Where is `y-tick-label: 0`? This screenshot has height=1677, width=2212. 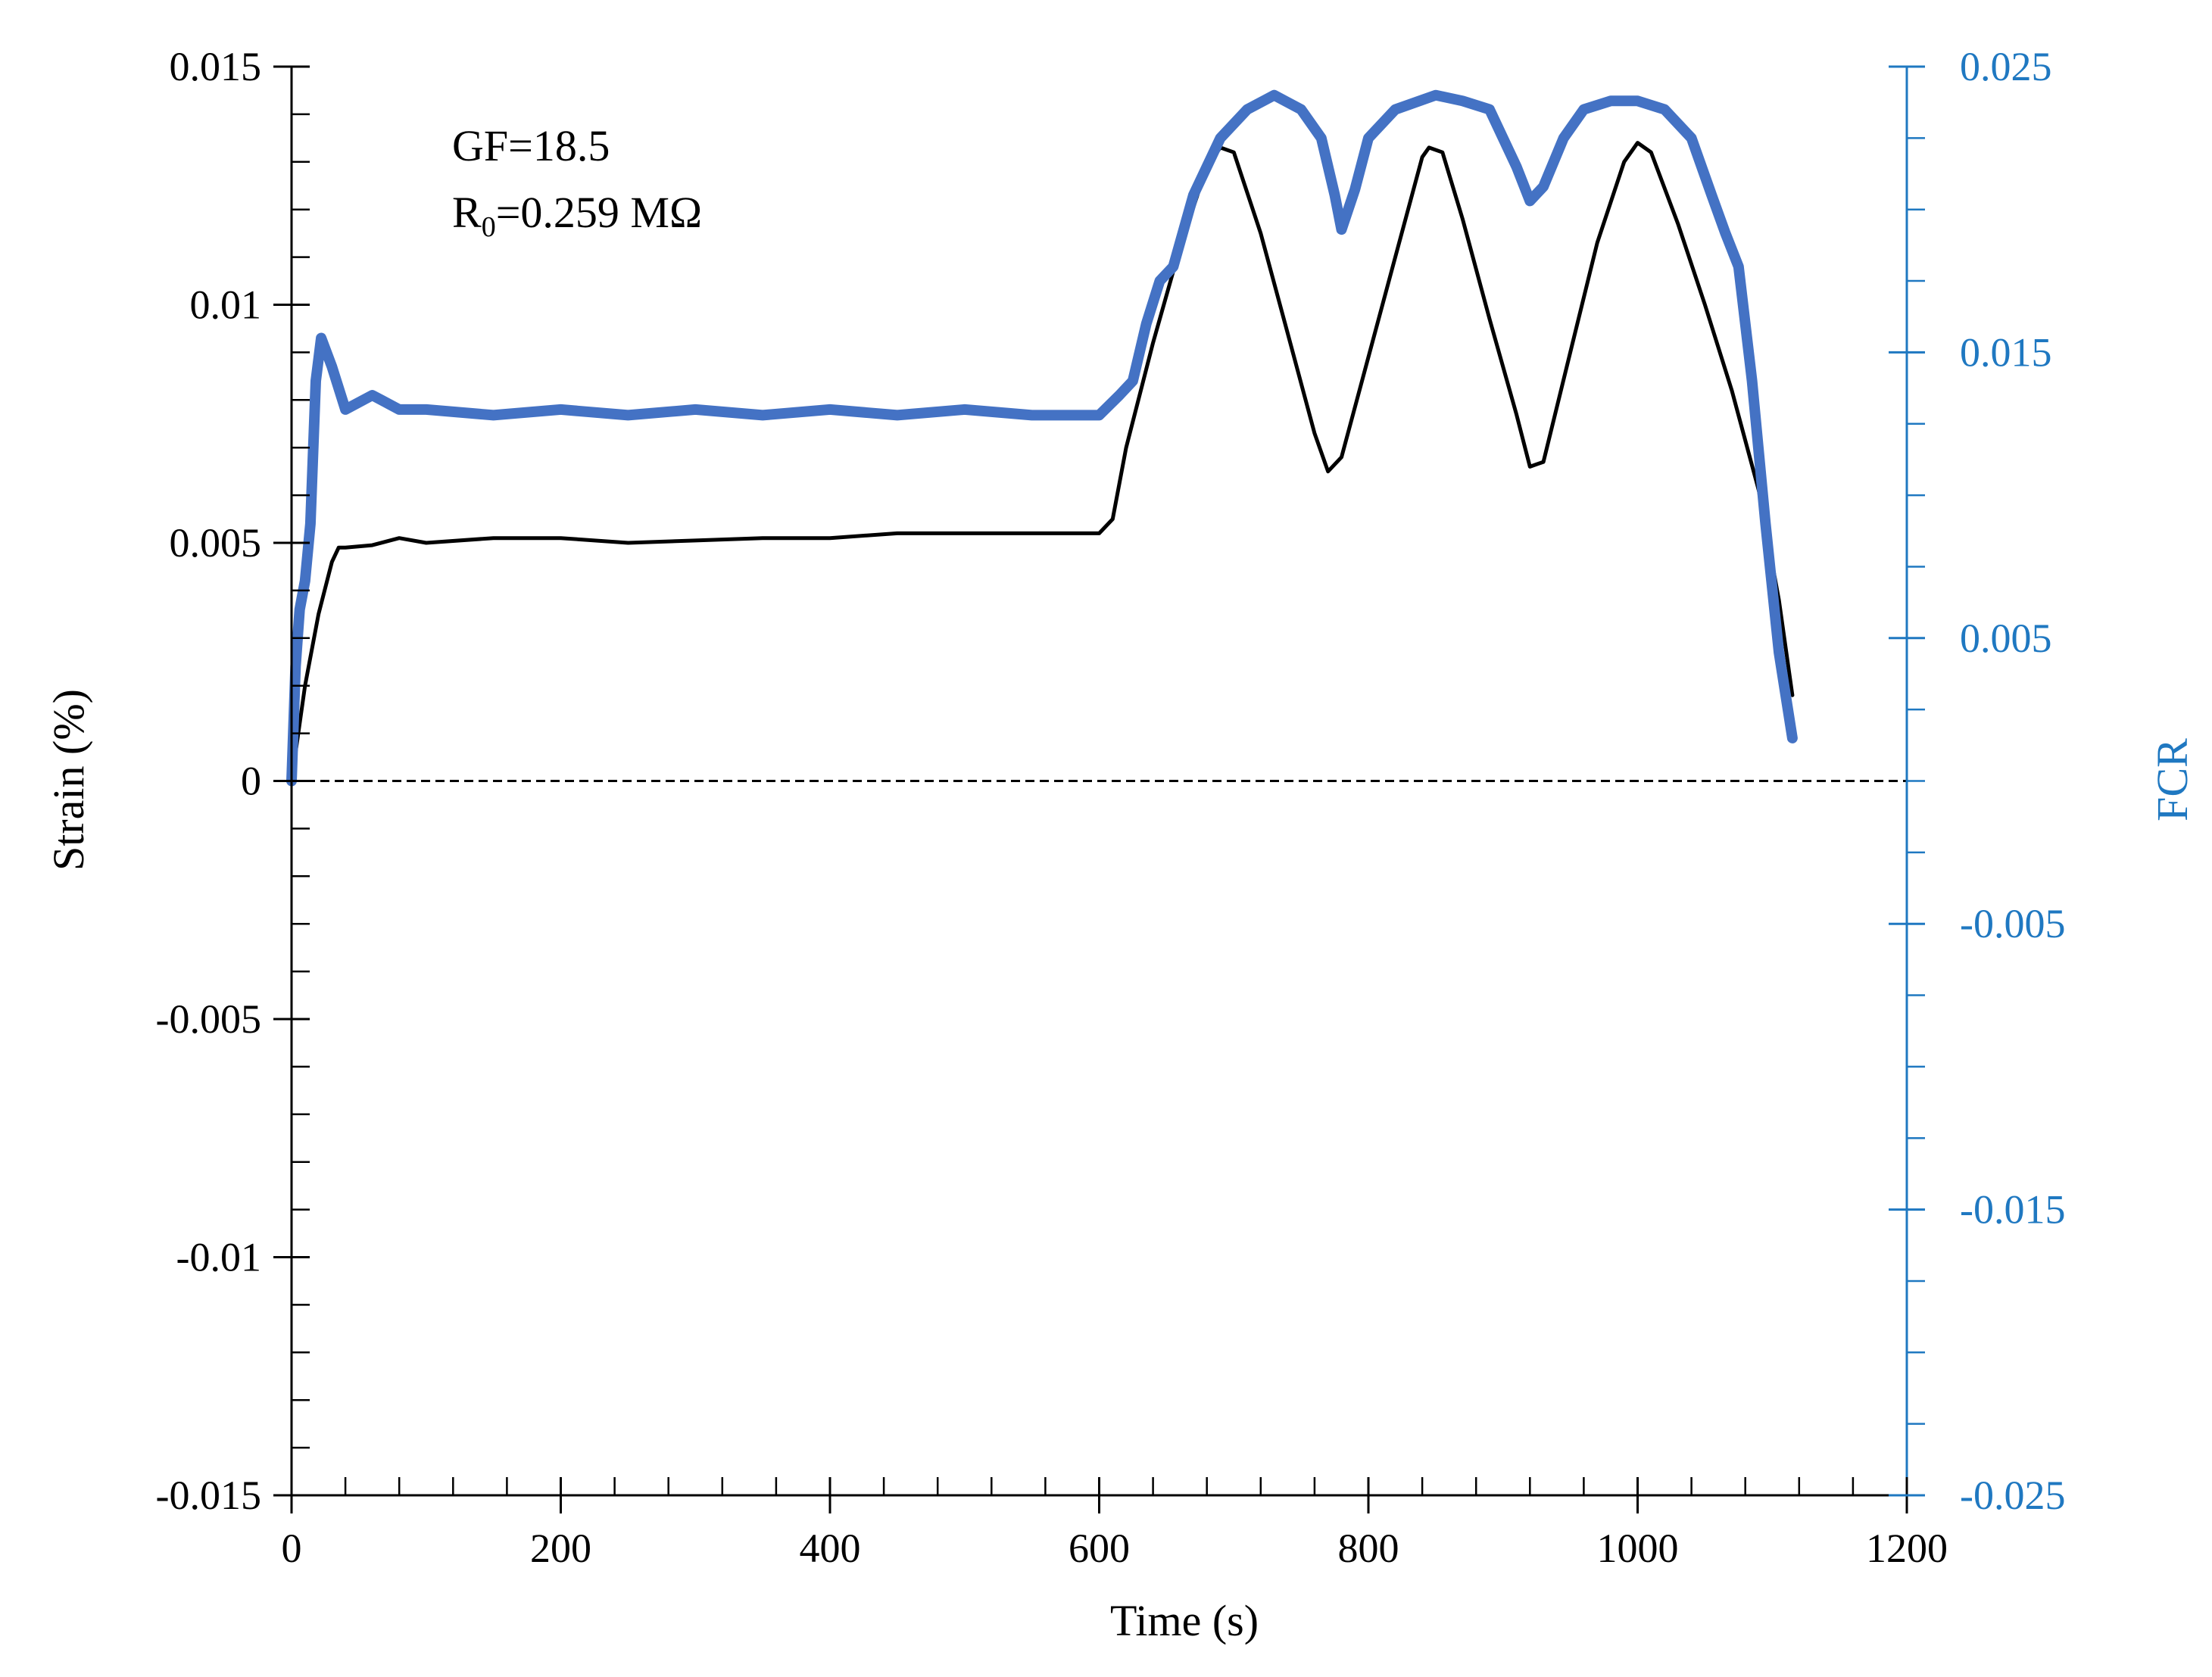 y-tick-label: 0 is located at coordinates (251, 781).